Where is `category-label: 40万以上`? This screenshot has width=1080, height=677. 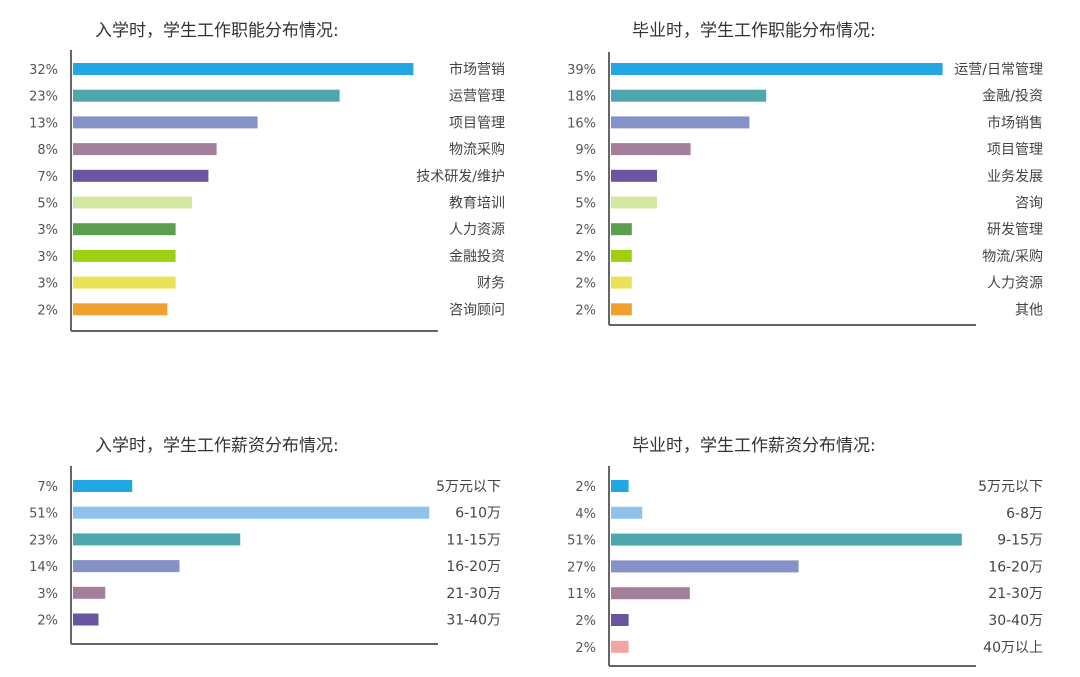 category-label: 40万以上 is located at coordinates (1013, 648).